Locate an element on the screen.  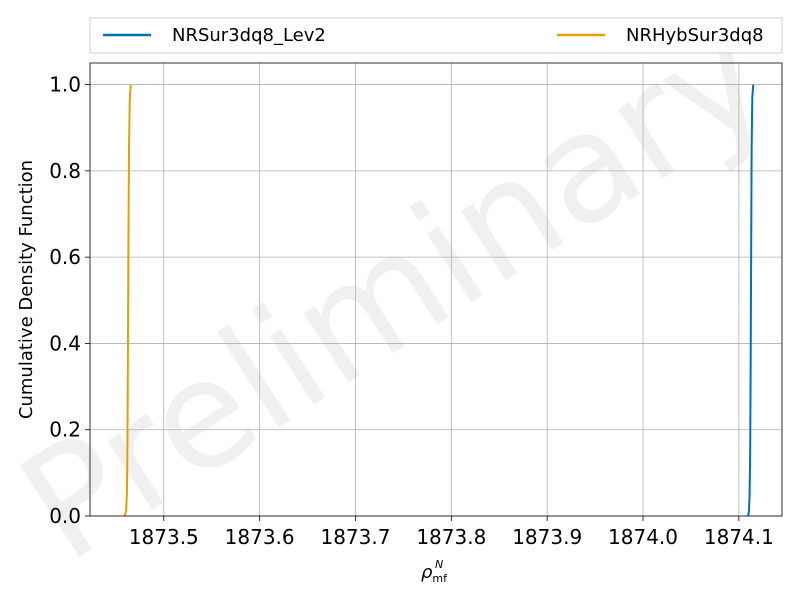
y-tick-label-3: 0.6 is located at coordinates (65, 257).